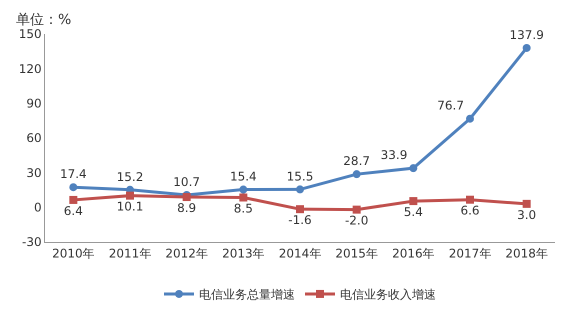  Describe the element at coordinates (300, 253) in the screenshot. I see `x-tick-label: 2014年` at that location.